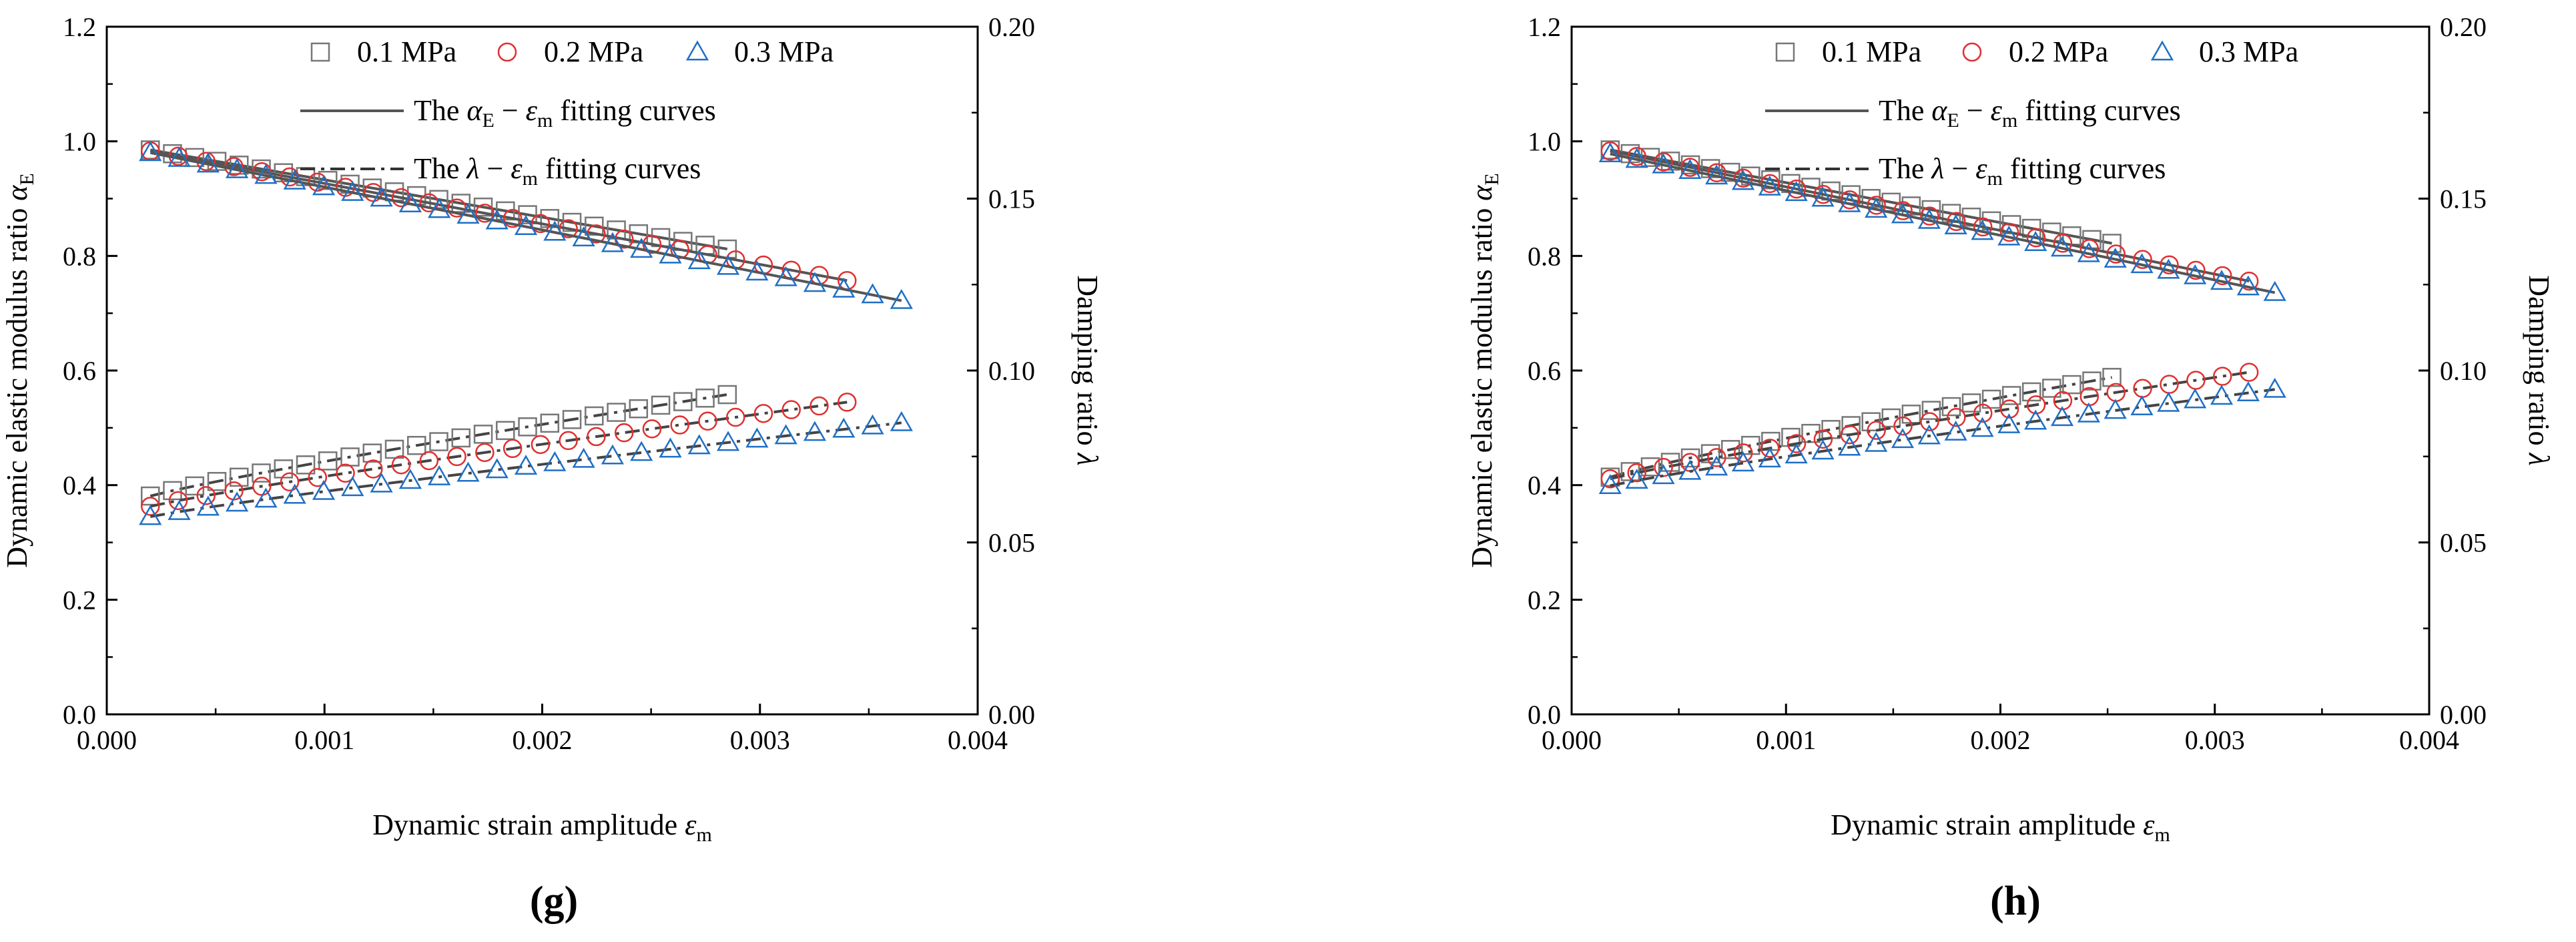 The image size is (2576, 942). I want to click on y-right-tick-label: 0.00, so click(2463, 715).